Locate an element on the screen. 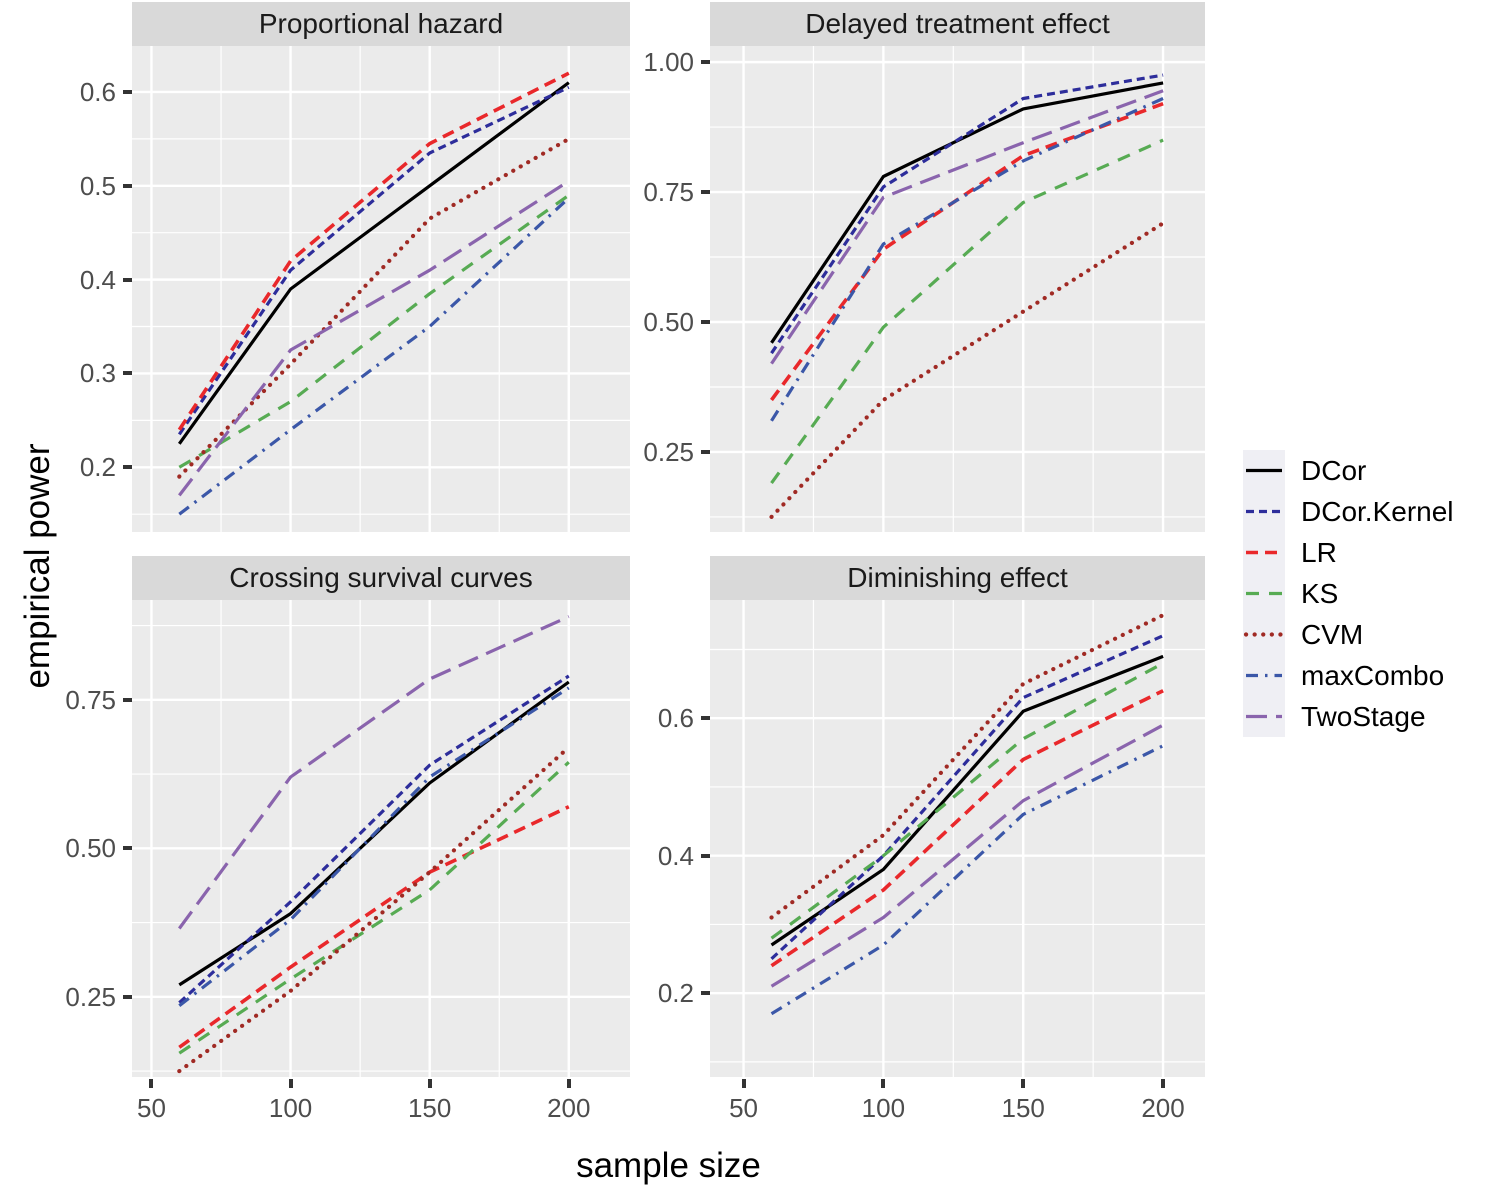 This screenshot has width=1491, height=1198. x-axis-title: sample size is located at coordinates (668, 1165).